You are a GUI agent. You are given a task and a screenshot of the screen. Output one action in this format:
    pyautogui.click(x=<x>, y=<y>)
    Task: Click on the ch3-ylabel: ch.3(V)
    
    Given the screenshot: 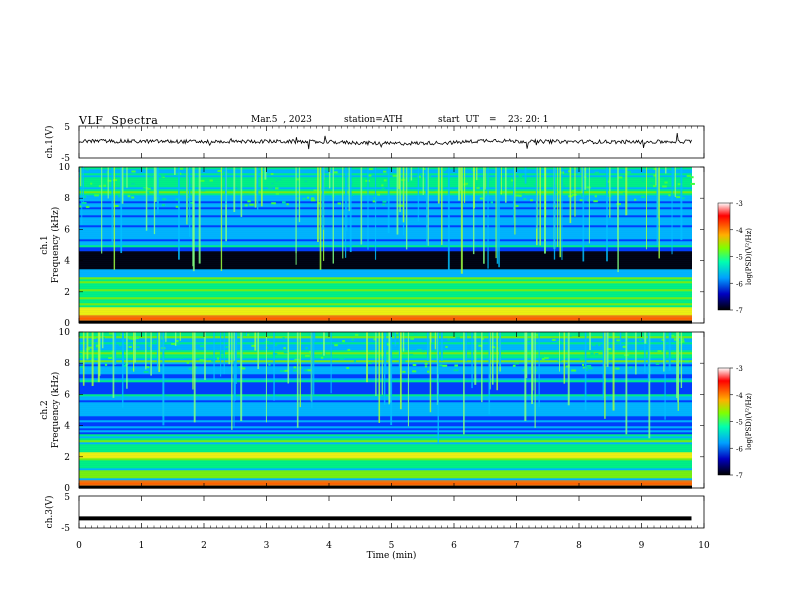 What is the action you would take?
    pyautogui.click(x=49, y=512)
    